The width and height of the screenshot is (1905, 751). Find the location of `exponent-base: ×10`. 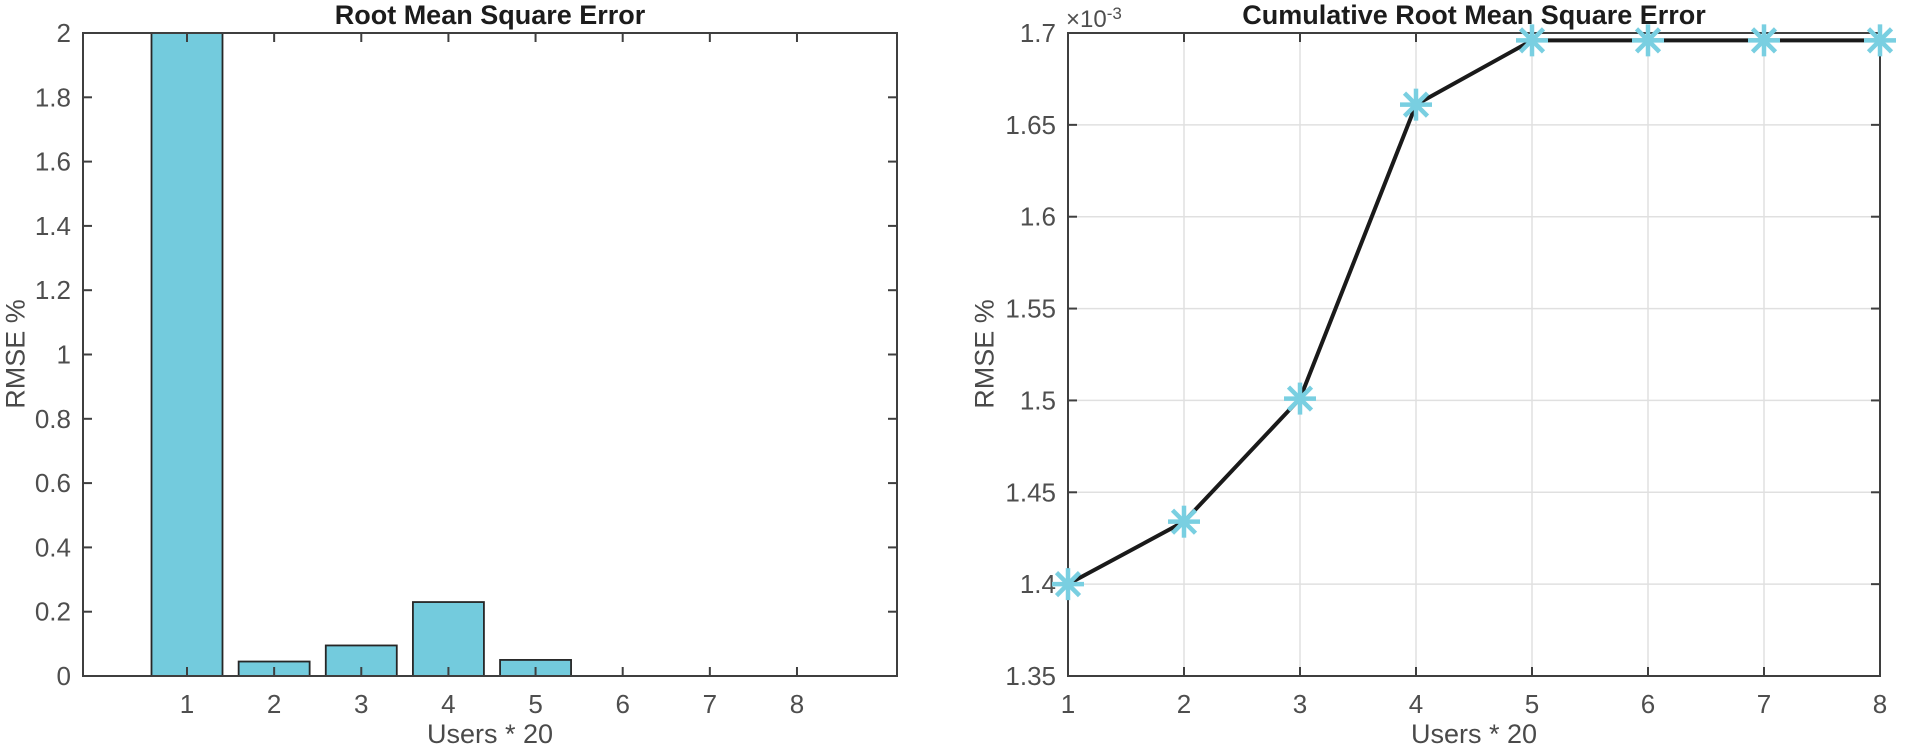

exponent-base: ×10 is located at coordinates (1086, 19).